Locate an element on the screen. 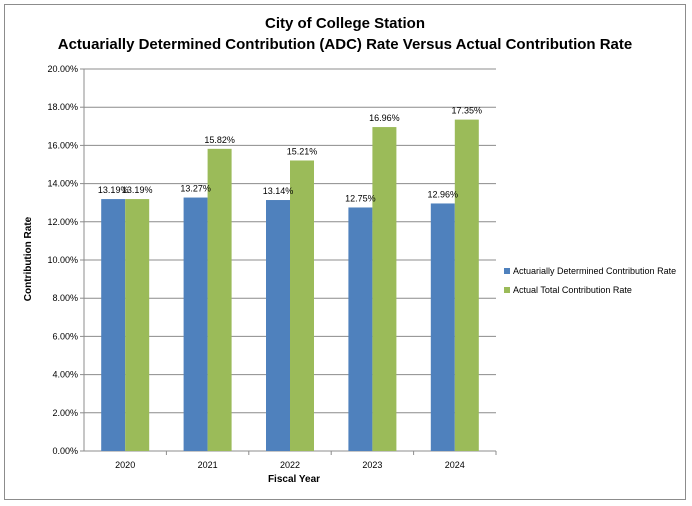 The height and width of the screenshot is (506, 692). data-label: 16.96% is located at coordinates (384, 118).